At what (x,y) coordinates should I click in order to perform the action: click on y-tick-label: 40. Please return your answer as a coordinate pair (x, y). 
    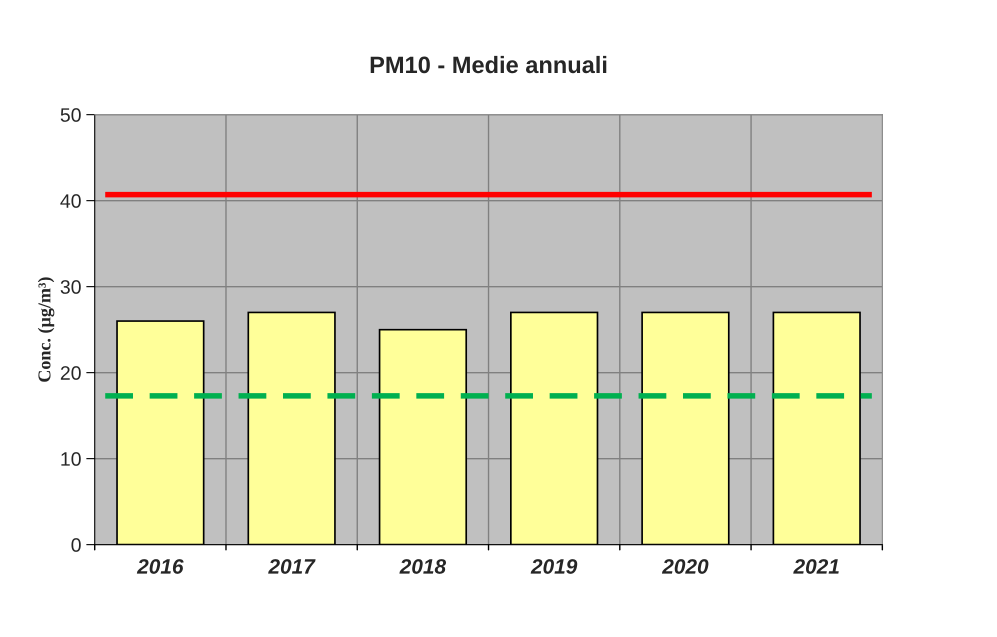
    Looking at the image, I should click on (70, 201).